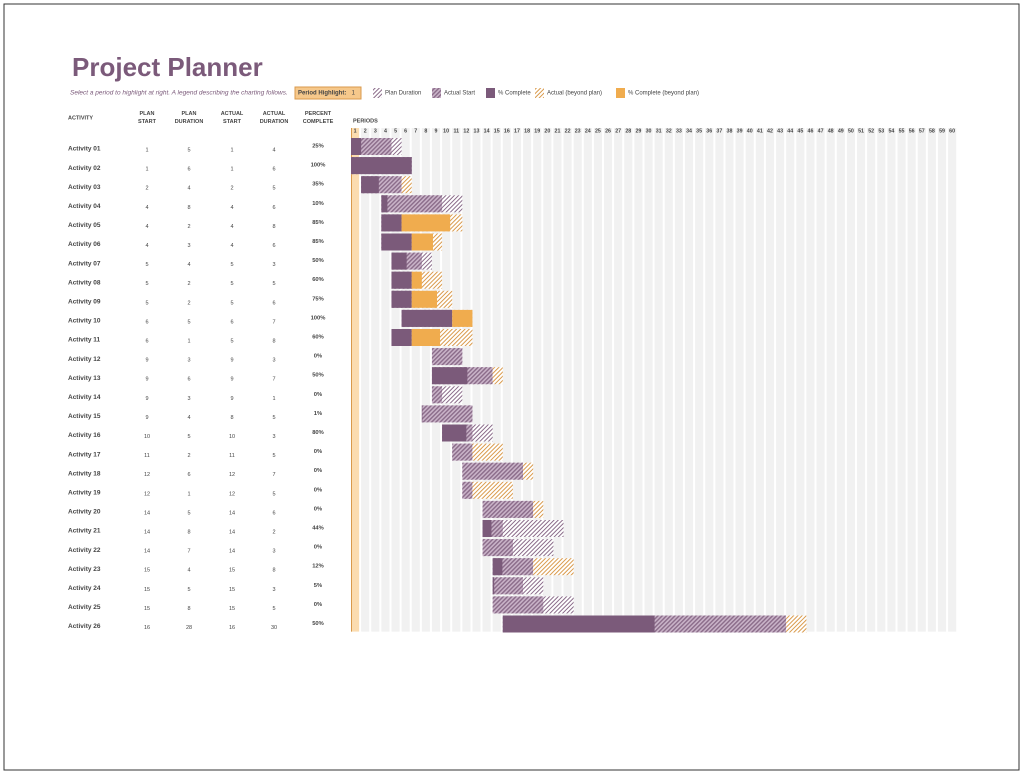  I want to click on period-number: 28, so click(628, 131).